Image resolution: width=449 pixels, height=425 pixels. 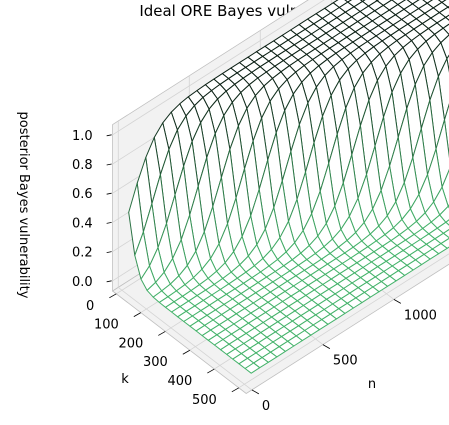 I want to click on k-tick-label: 200, so click(x=130, y=343).